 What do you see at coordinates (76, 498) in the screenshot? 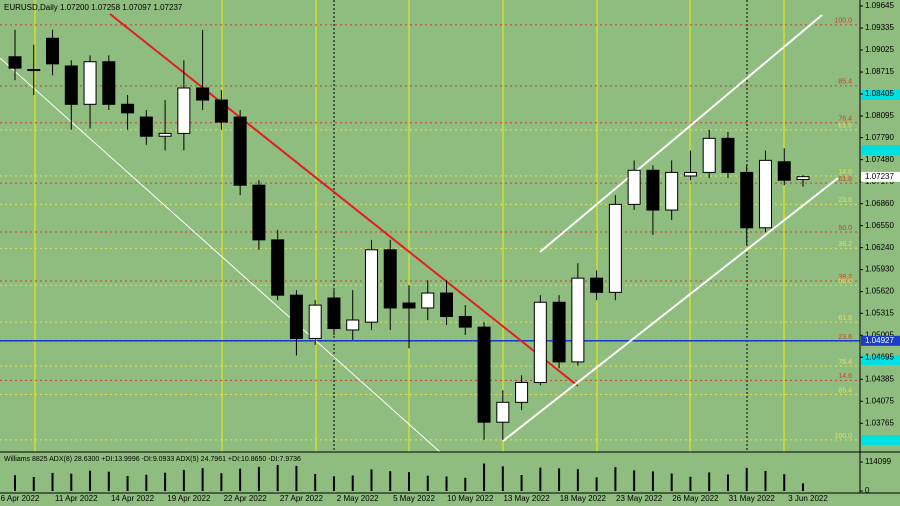
I see `x-tick-label: 11 Apr 2022` at bounding box center [76, 498].